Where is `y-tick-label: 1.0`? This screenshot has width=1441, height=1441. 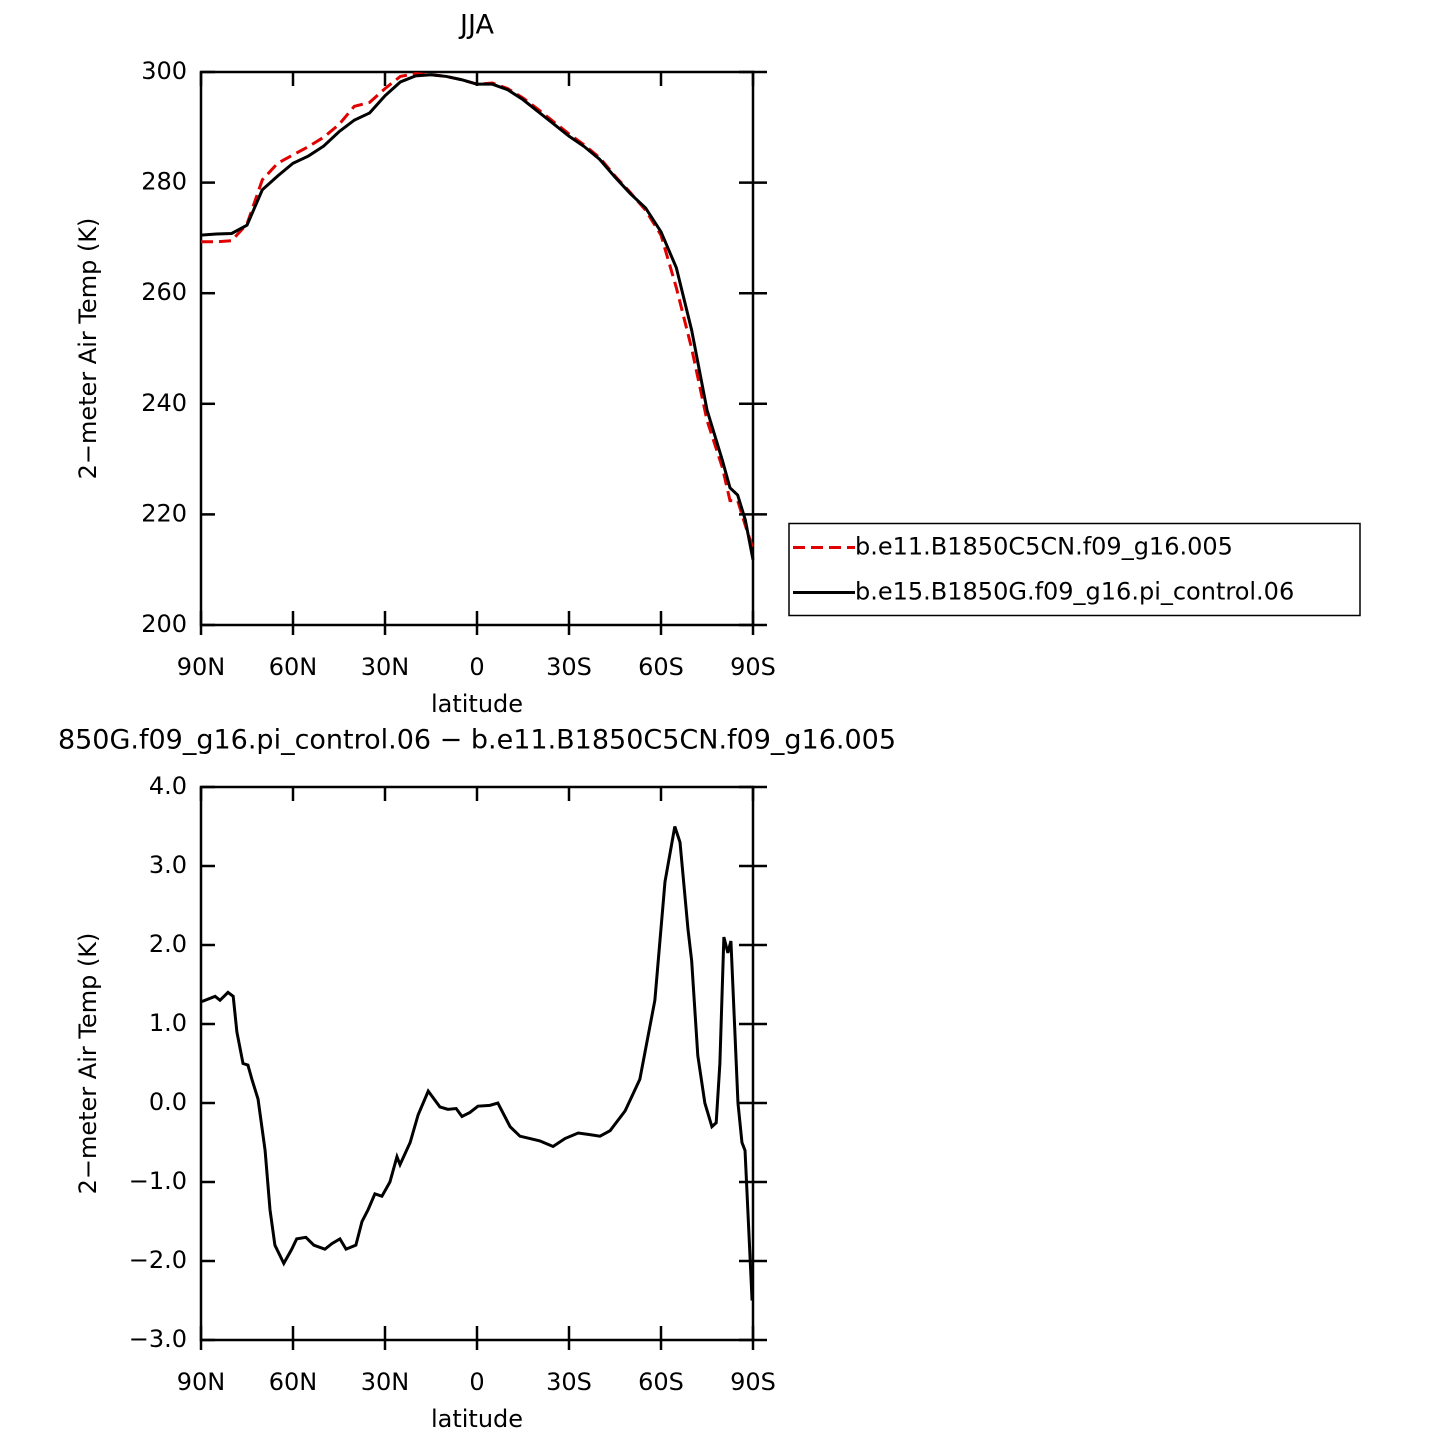 y-tick-label: 1.0 is located at coordinates (168, 1023).